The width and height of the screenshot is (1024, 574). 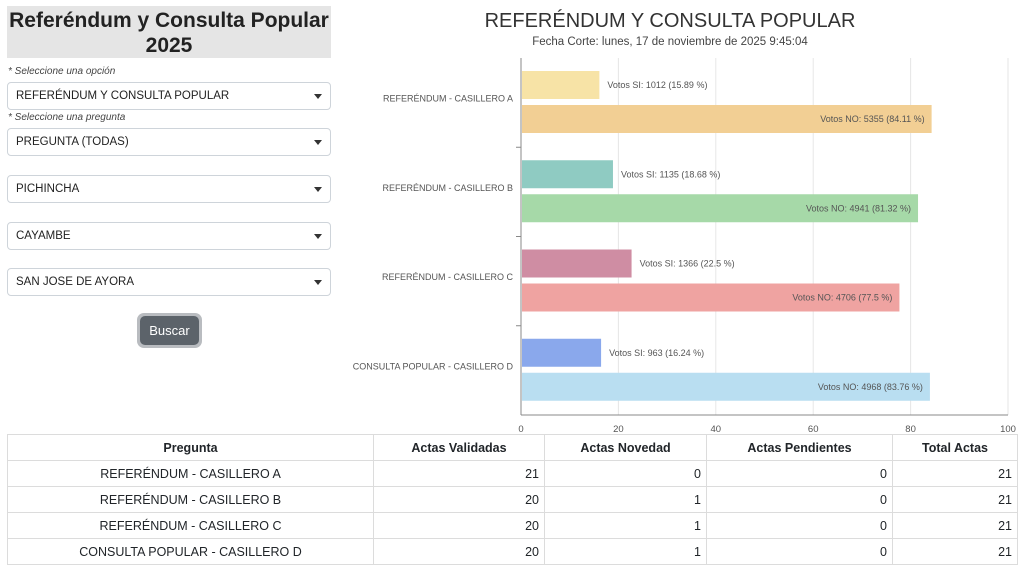 I want to click on chart-title: REFERÉNDUM Y CONSULTA POPULAR, so click(x=670, y=21).